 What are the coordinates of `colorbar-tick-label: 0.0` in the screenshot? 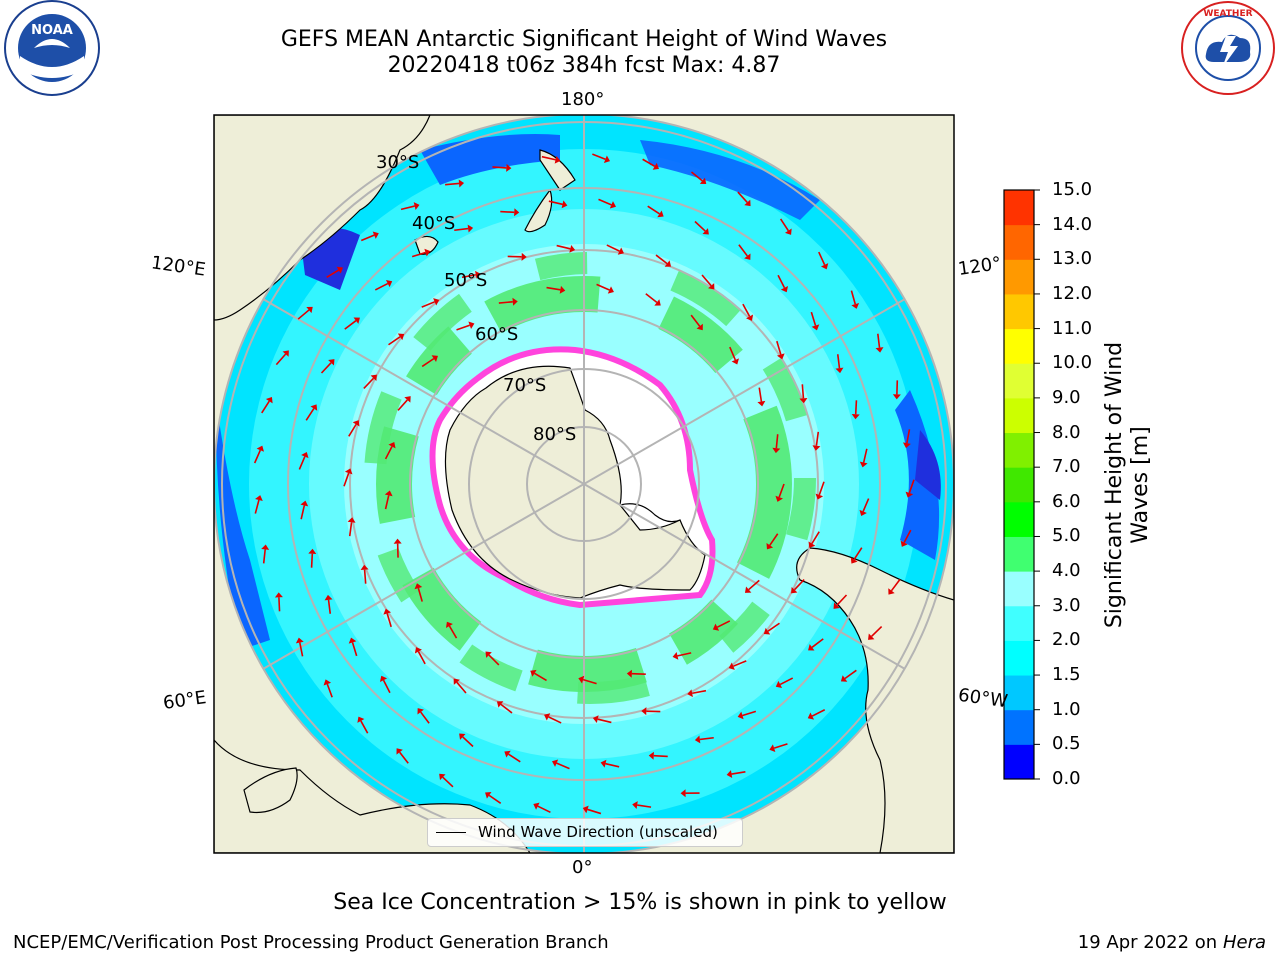 It's located at (1066, 778).